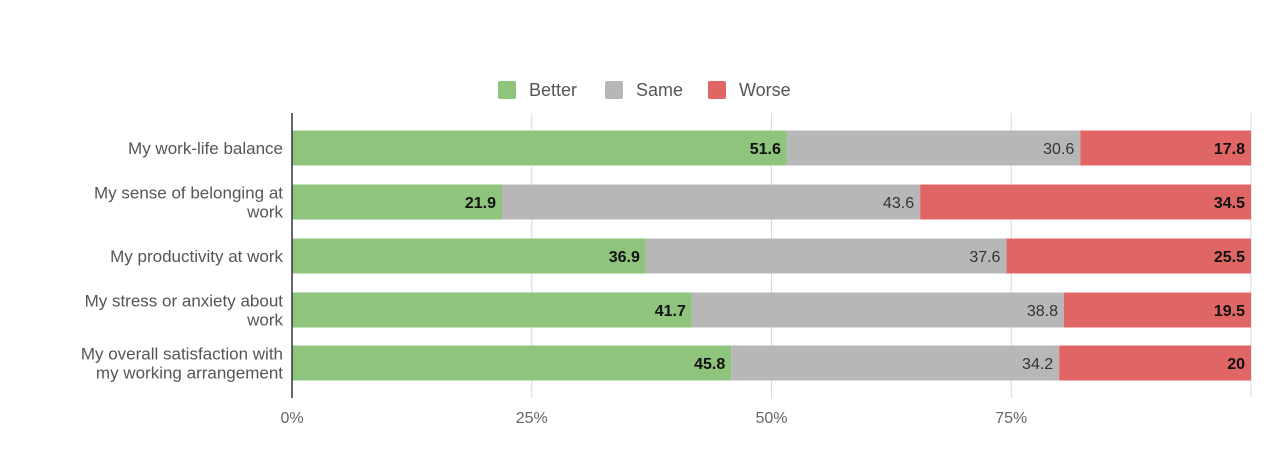 The width and height of the screenshot is (1268, 472). Describe the element at coordinates (670, 311) in the screenshot. I see `data-label: 41.7` at that location.